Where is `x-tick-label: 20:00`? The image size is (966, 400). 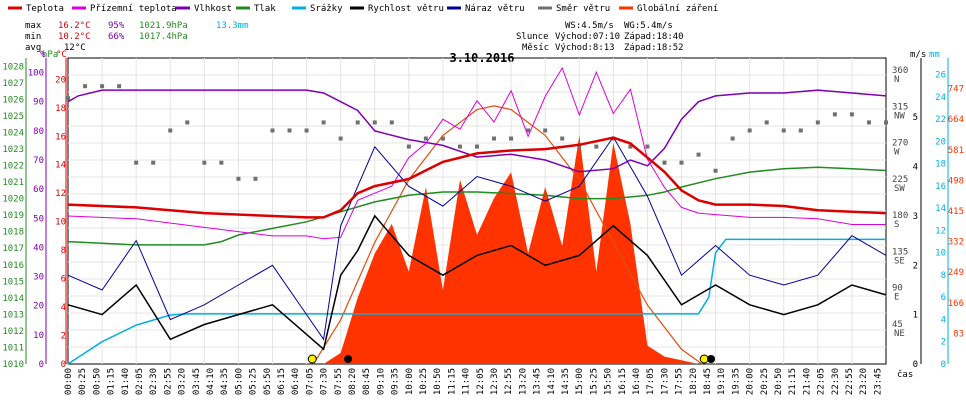 x-tick-label: 20:00 is located at coordinates (751, 381).